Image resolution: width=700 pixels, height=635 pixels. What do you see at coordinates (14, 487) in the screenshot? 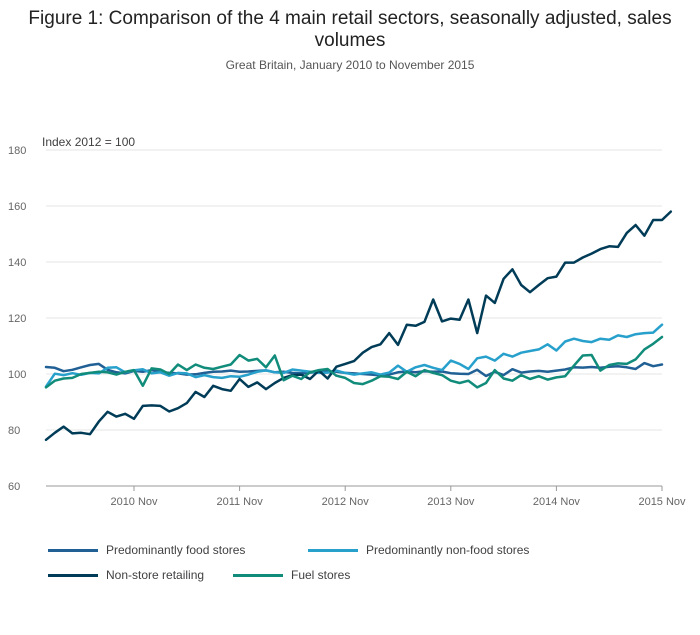
I see `y-tick-label: 60` at bounding box center [14, 487].